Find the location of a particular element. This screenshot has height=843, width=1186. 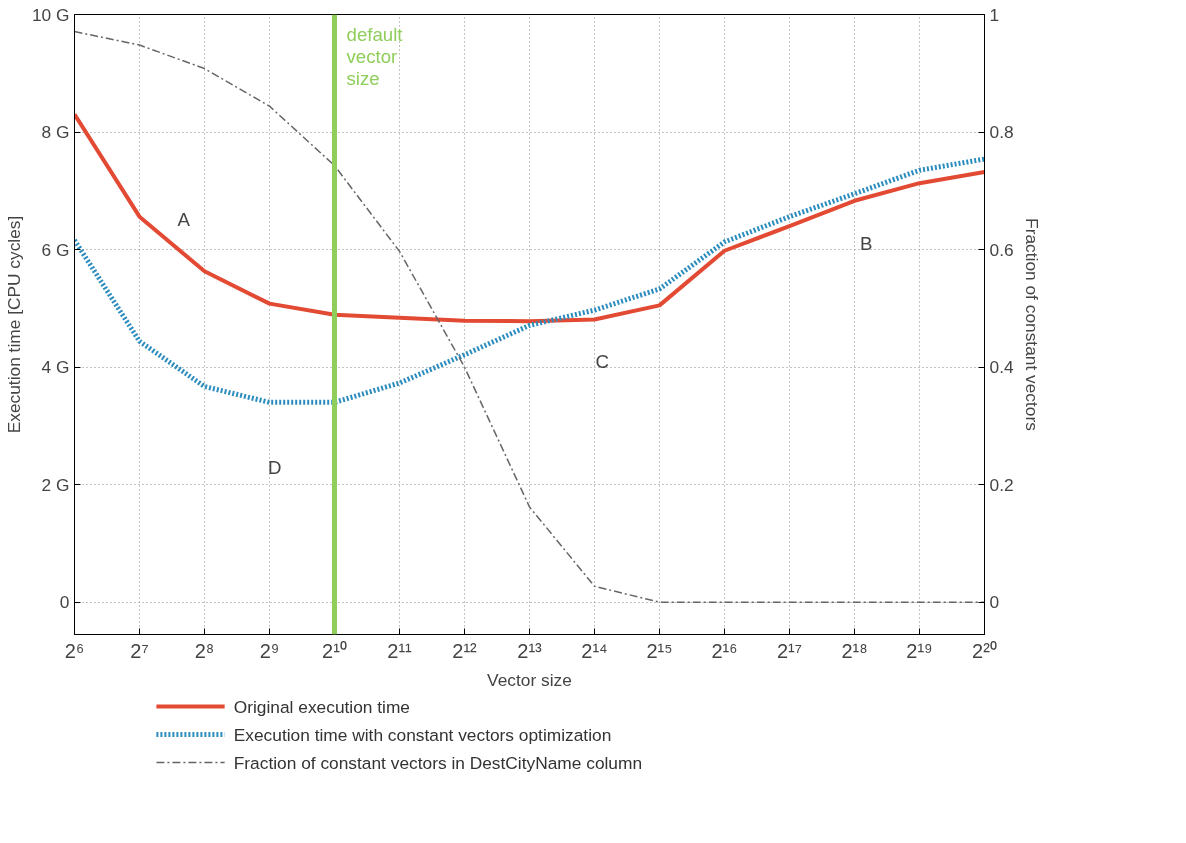

y-tick-label: 4 G is located at coordinates (55, 367).